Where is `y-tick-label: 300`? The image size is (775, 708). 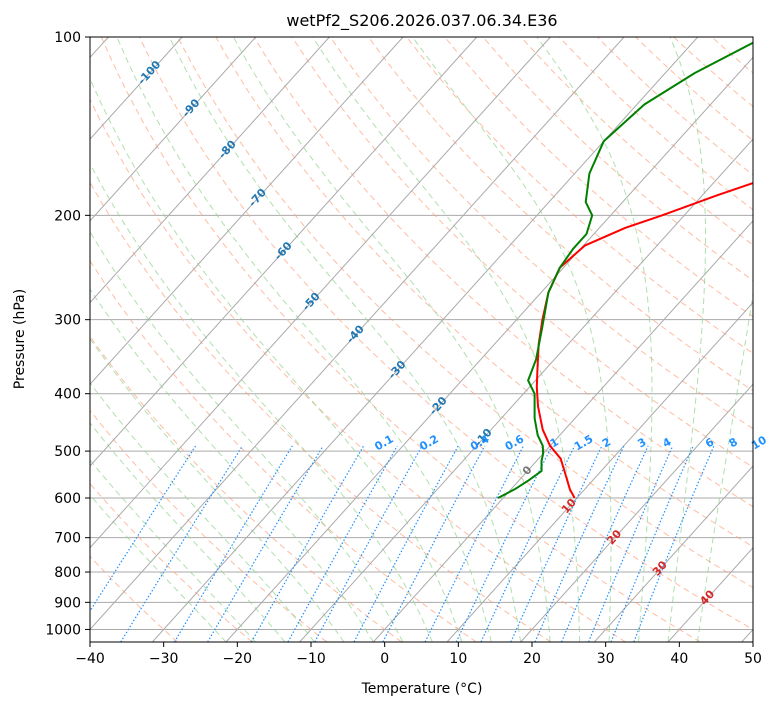 y-tick-label: 300 is located at coordinates (67, 321).